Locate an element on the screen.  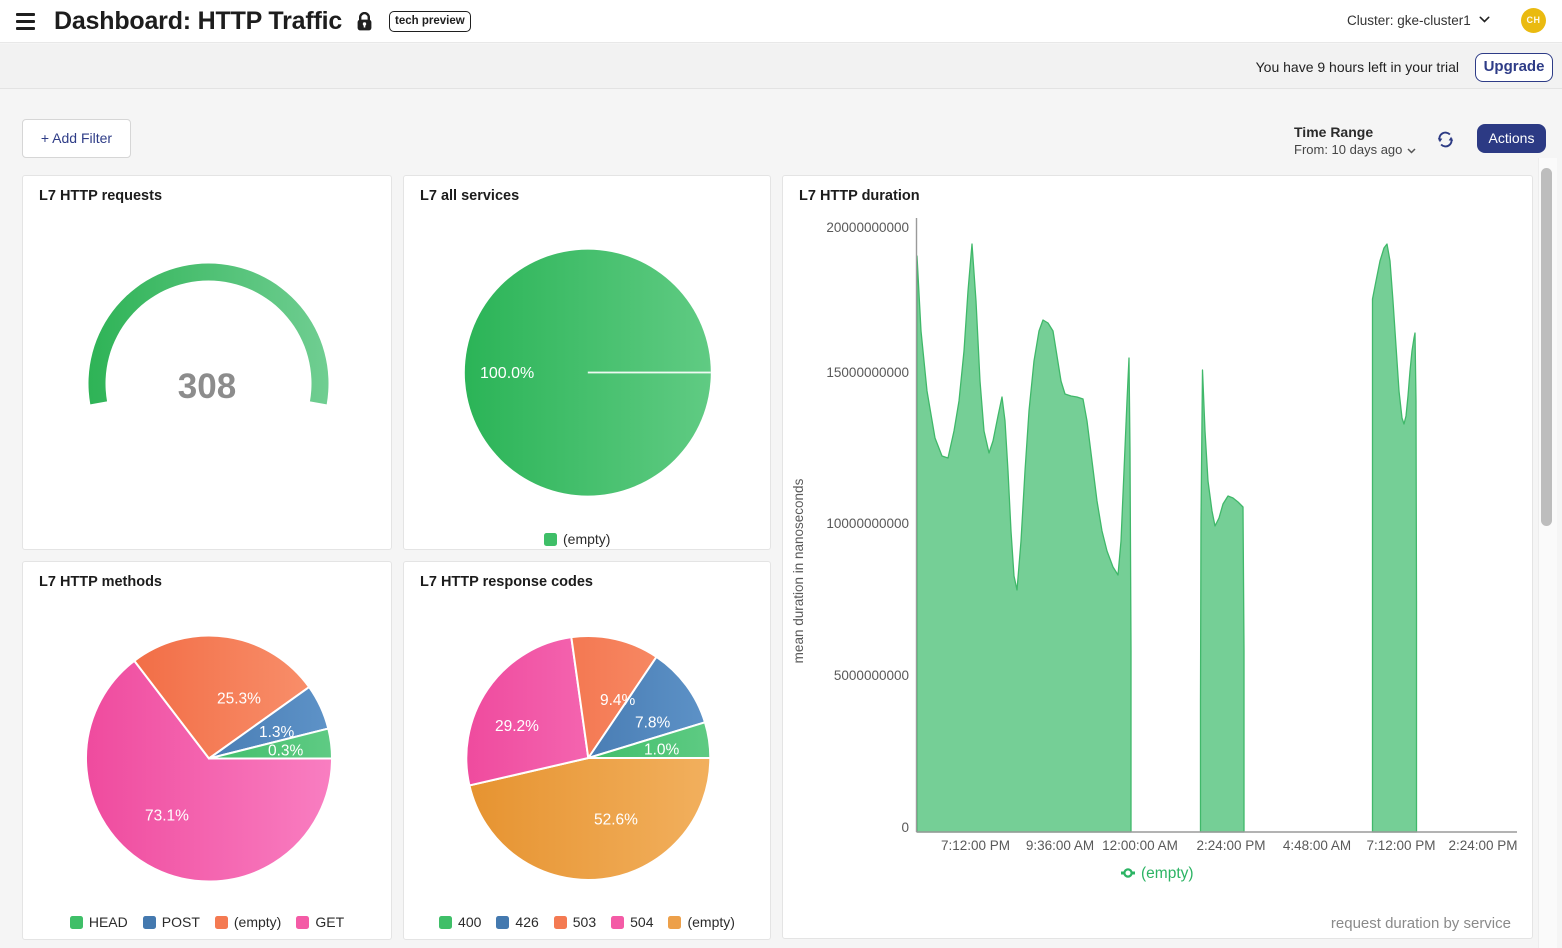
svg-text: 10000000000 is located at coordinates (867, 523).